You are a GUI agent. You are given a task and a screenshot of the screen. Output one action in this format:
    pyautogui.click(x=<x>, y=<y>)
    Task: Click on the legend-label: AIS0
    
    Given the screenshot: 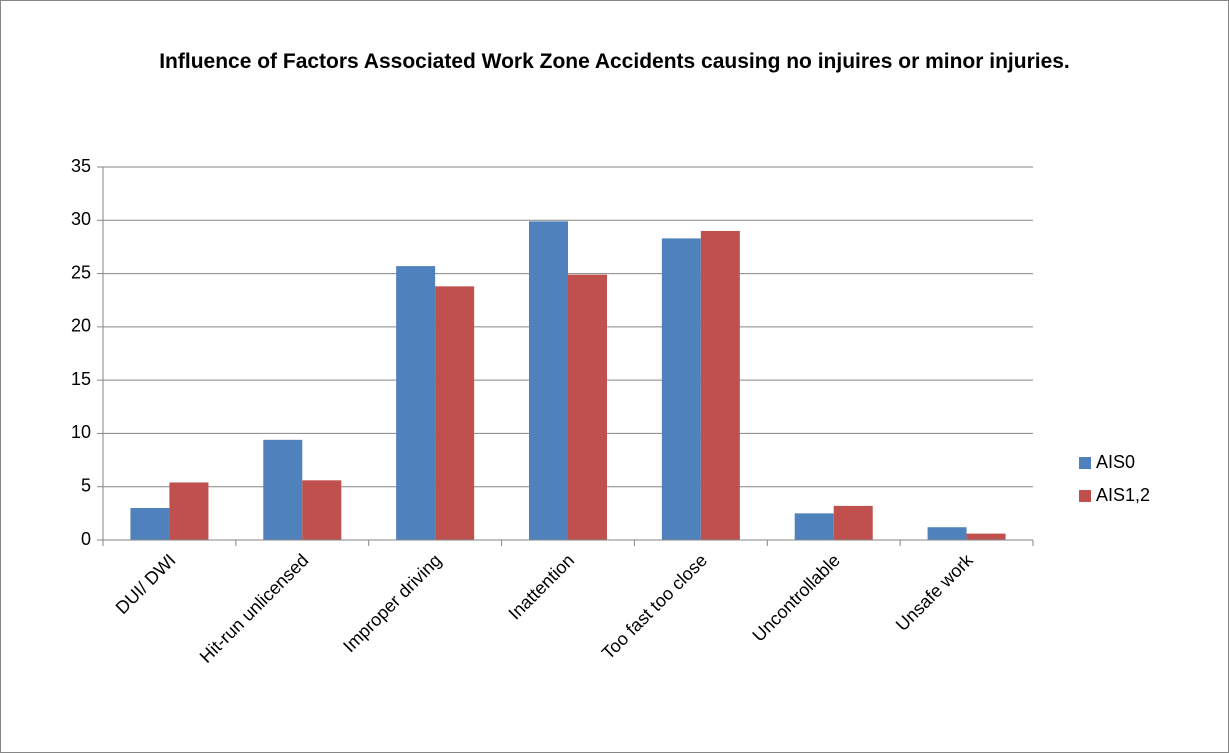 What is the action you would take?
    pyautogui.click(x=1115, y=462)
    